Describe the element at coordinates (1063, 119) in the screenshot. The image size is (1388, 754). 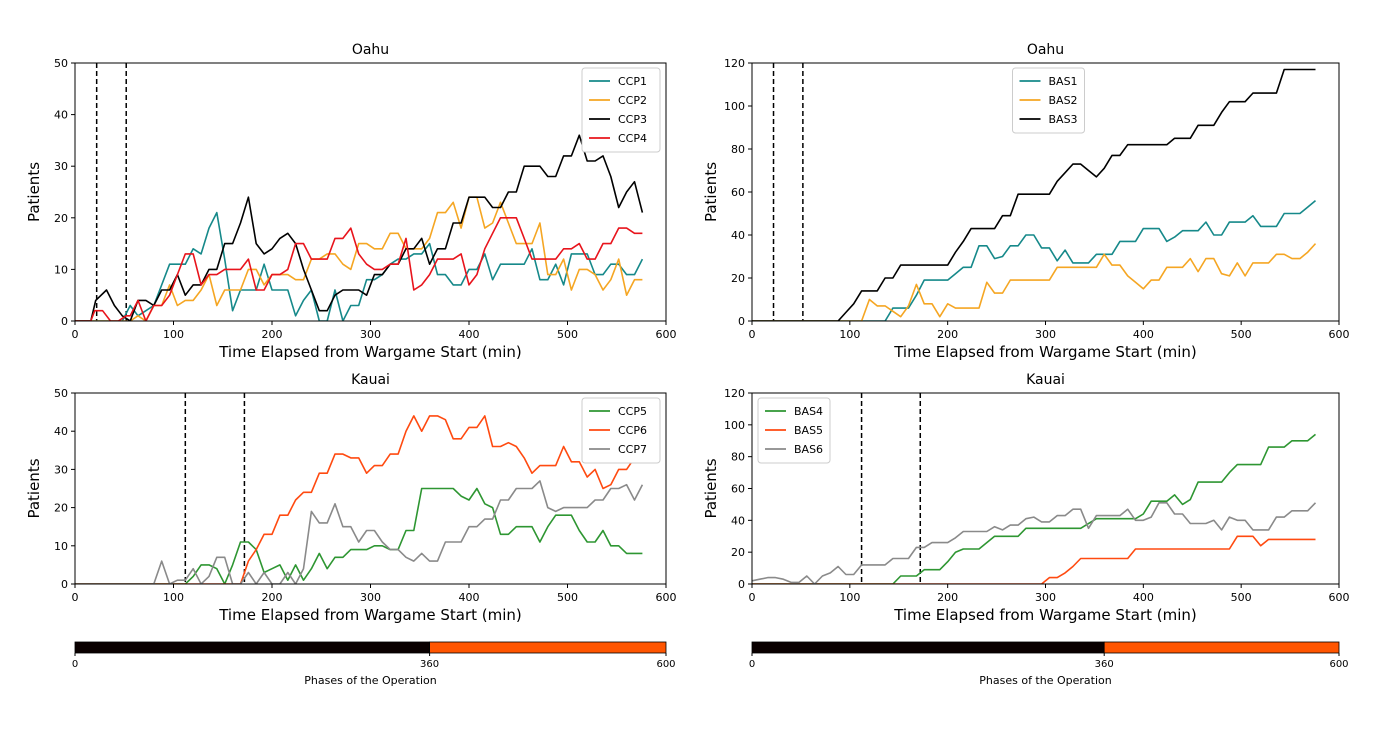
I see `legend-label-bas3: BAS3` at that location.